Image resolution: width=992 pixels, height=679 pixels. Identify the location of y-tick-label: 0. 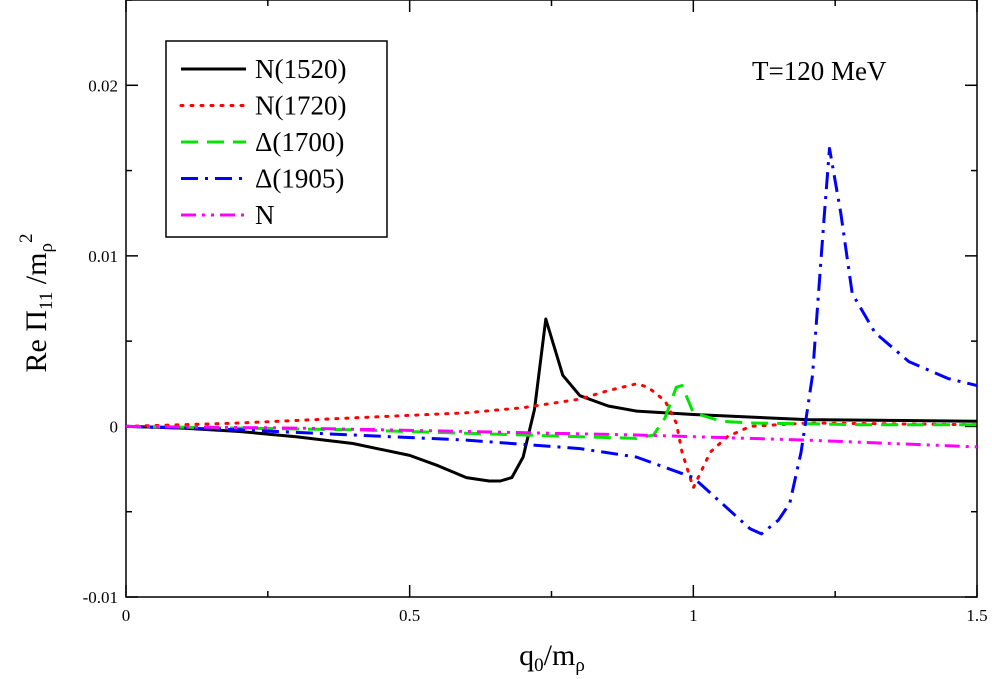
(114, 426).